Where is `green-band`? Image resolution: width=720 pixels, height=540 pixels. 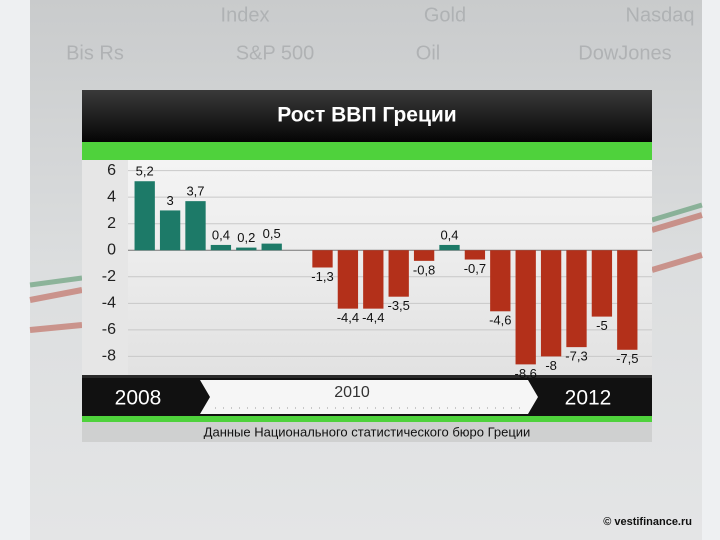 green-band is located at coordinates (367, 151).